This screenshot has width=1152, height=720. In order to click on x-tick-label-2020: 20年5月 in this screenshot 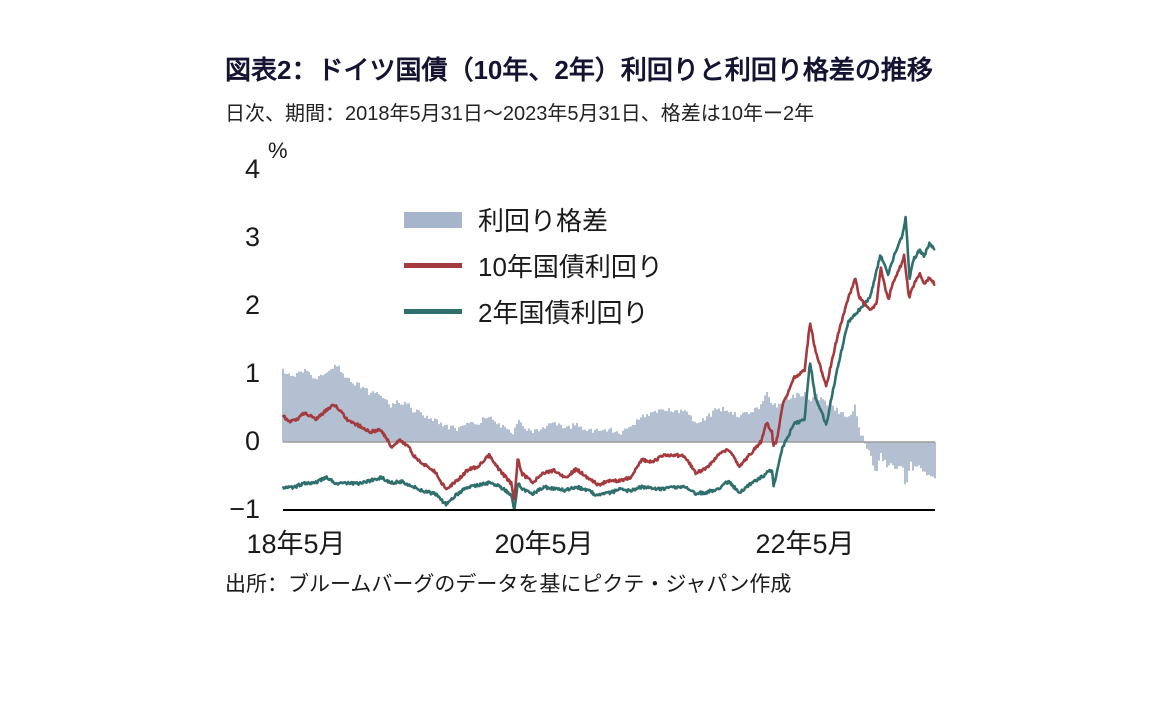, I will do `click(544, 544)`.